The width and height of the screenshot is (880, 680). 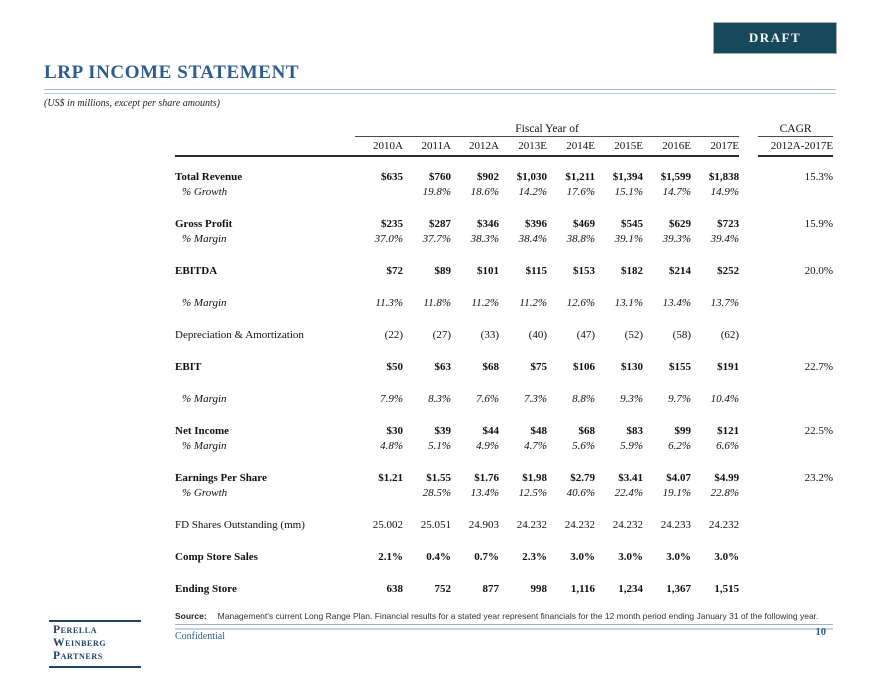 What do you see at coordinates (539, 367) in the screenshot?
I see `cell-value: $75` at bounding box center [539, 367].